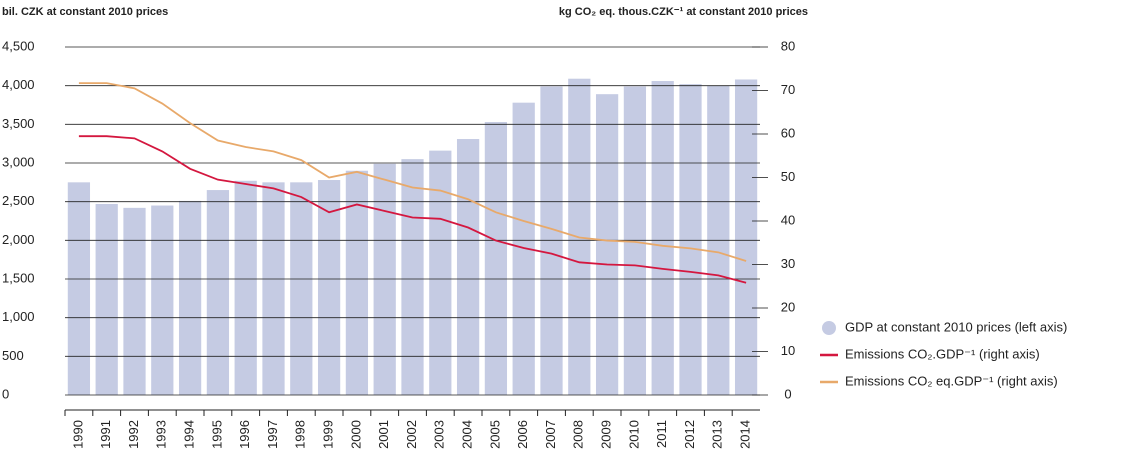 The image size is (1135, 475). What do you see at coordinates (105, 434) in the screenshot?
I see `x-tick-label: 1991` at bounding box center [105, 434].